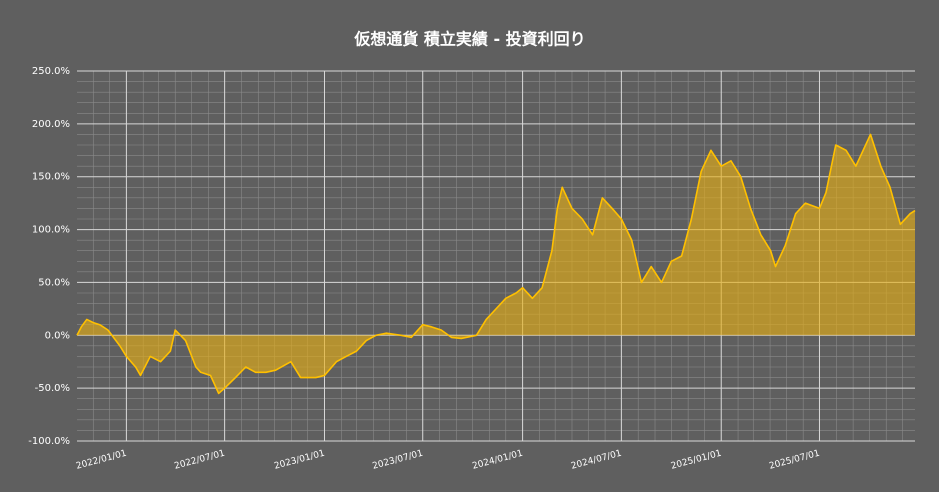 Image resolution: width=939 pixels, height=492 pixels. What do you see at coordinates (51, 71) in the screenshot?
I see `y-tick-label: 250.0%` at bounding box center [51, 71].